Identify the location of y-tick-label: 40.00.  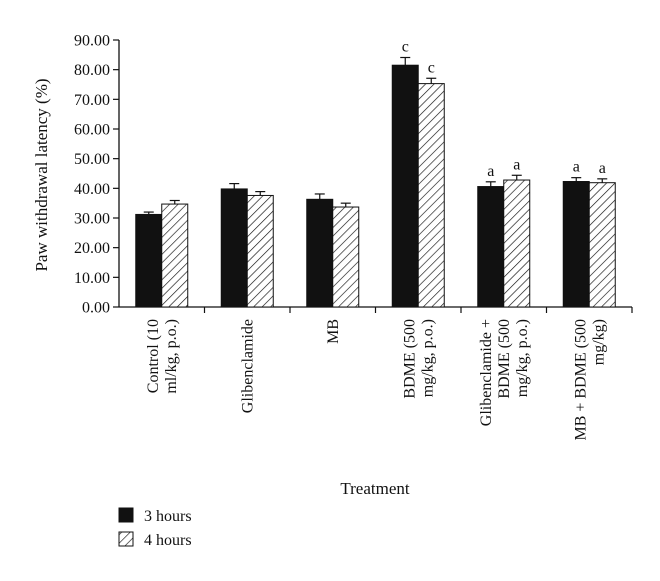
(92, 189).